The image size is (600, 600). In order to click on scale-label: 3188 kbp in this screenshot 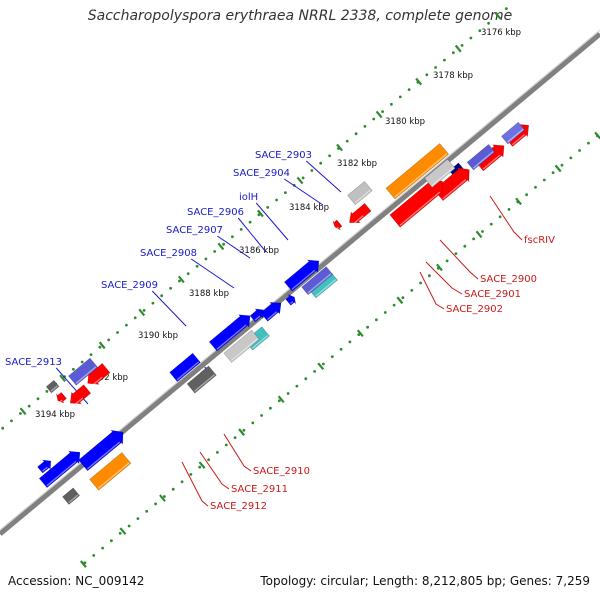, I will do `click(209, 294)`.